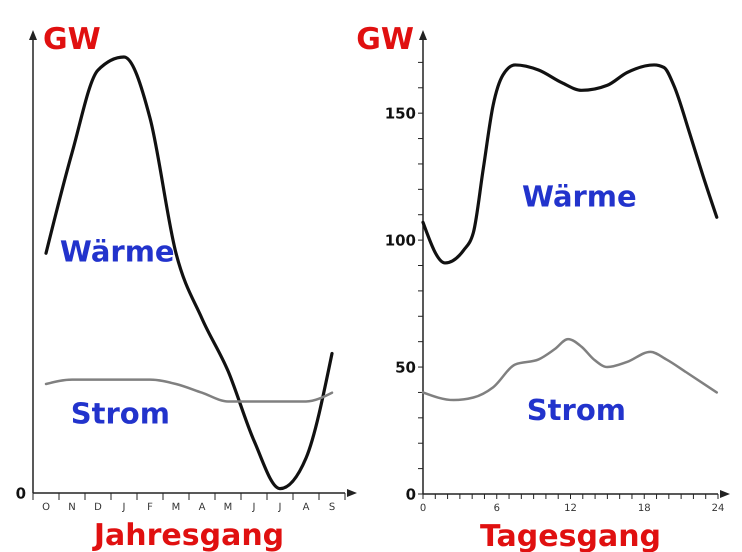  Describe the element at coordinates (46, 507) in the screenshot. I see `x-tick-label: O` at that location.